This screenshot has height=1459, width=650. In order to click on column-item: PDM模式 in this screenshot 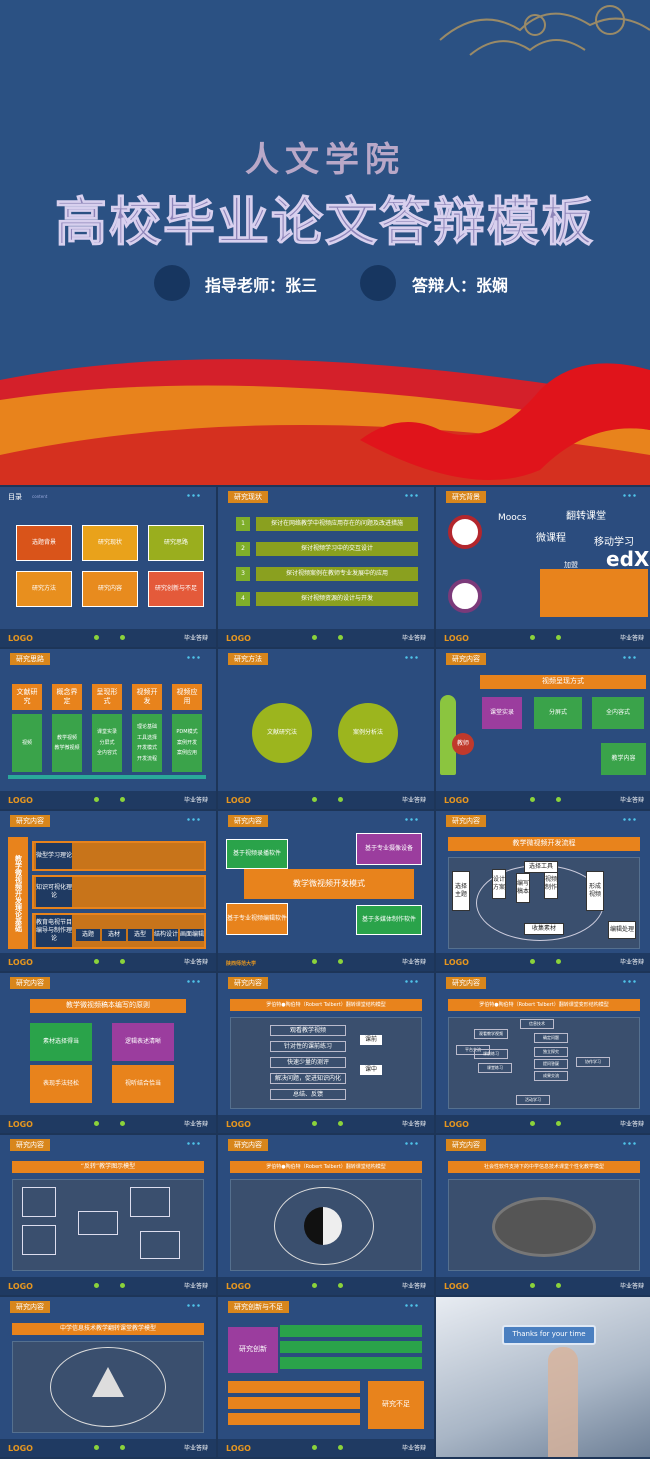, I will do `click(187, 732)`.